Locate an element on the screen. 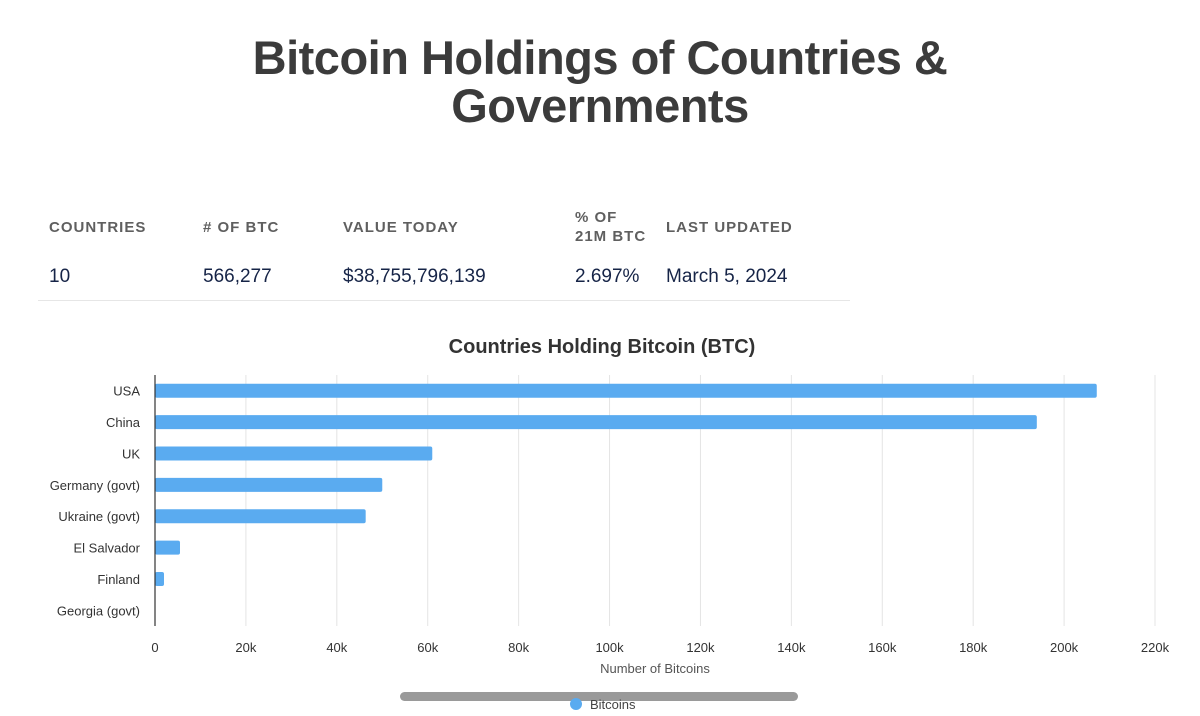 This screenshot has height=716, width=1200. x-tick-label: 200k is located at coordinates (1064, 647).